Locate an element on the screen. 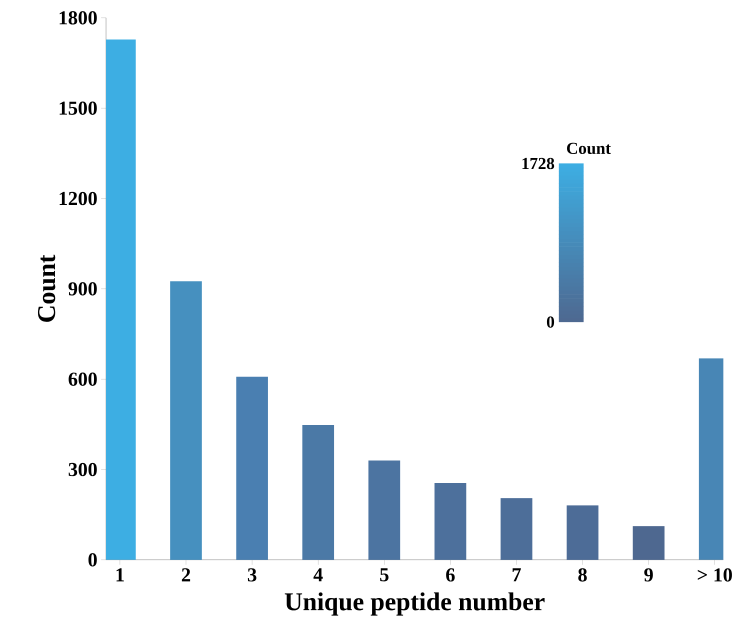 The height and width of the screenshot is (644, 736). y-tick-label: 1800 is located at coordinates (78, 17).